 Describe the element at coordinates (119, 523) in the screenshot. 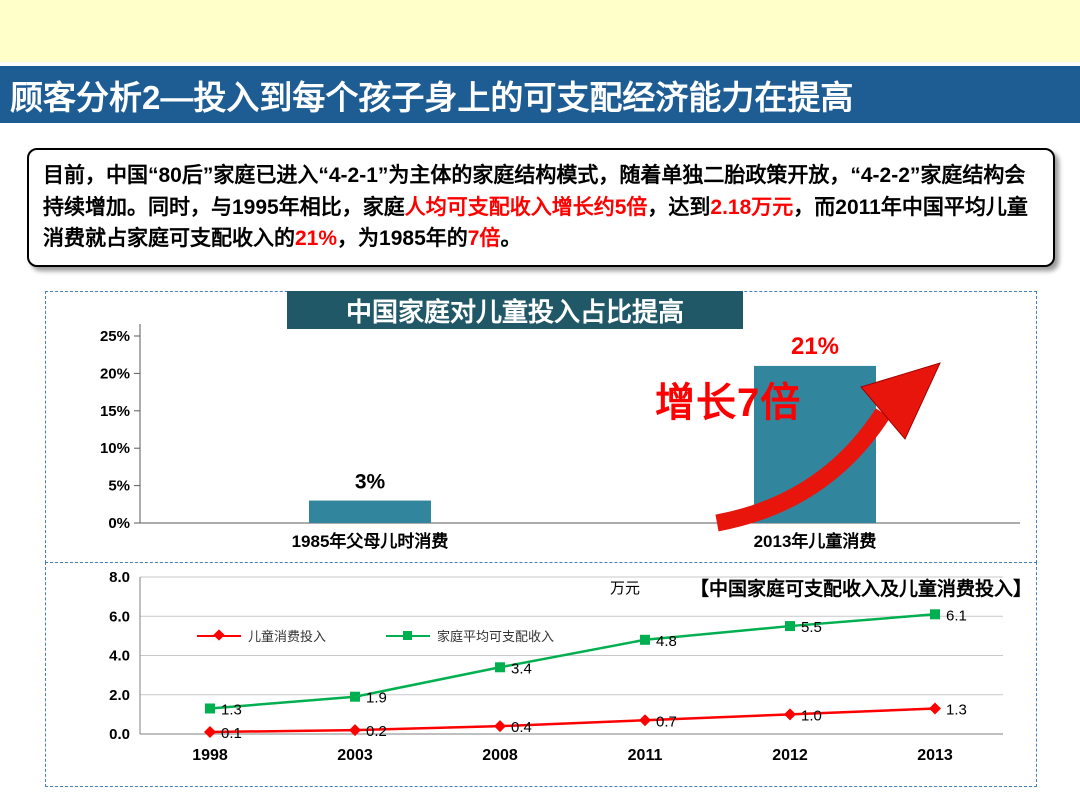

I see `bar-ytick-label: 0%` at that location.